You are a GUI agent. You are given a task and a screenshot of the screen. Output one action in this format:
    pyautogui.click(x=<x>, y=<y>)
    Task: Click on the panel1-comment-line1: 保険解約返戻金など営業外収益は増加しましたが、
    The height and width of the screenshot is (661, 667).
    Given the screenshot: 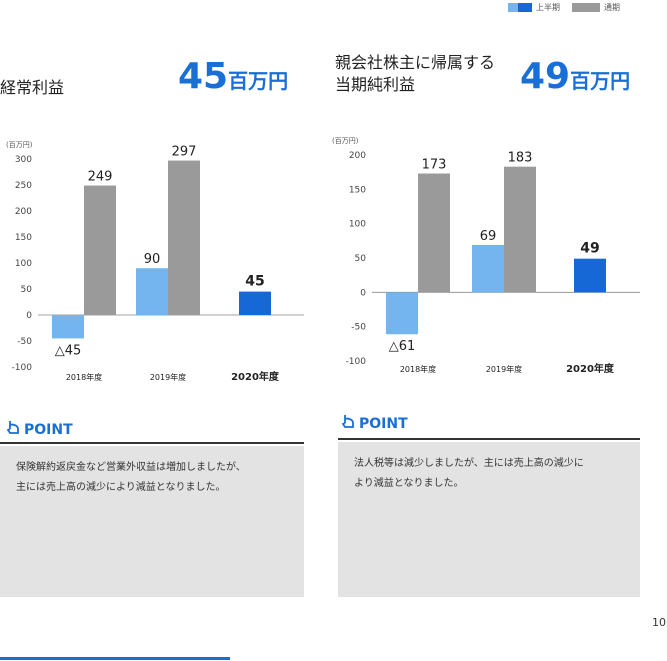 What is the action you would take?
    pyautogui.click(x=131, y=467)
    